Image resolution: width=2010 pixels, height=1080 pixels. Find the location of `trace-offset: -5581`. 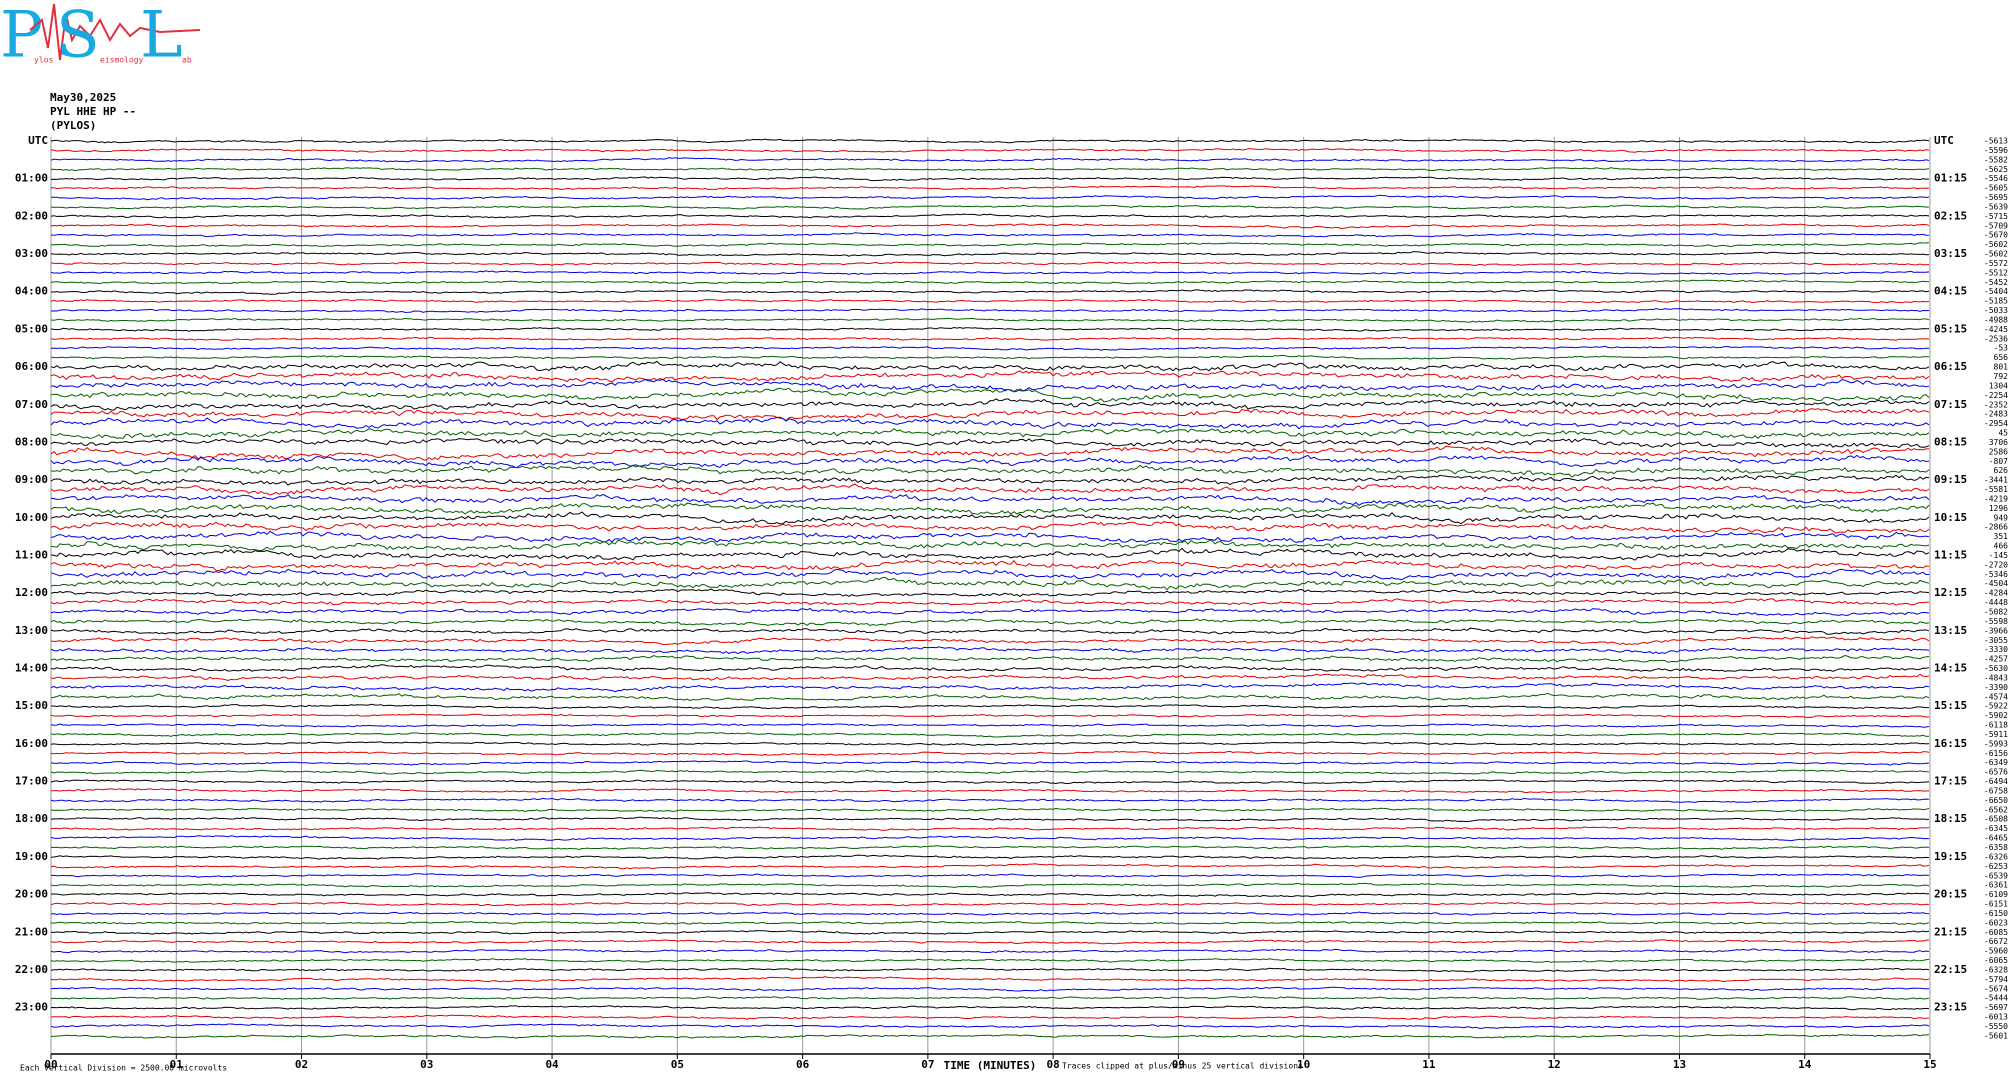

trace-offset: -5581 is located at coordinates (1996, 489).